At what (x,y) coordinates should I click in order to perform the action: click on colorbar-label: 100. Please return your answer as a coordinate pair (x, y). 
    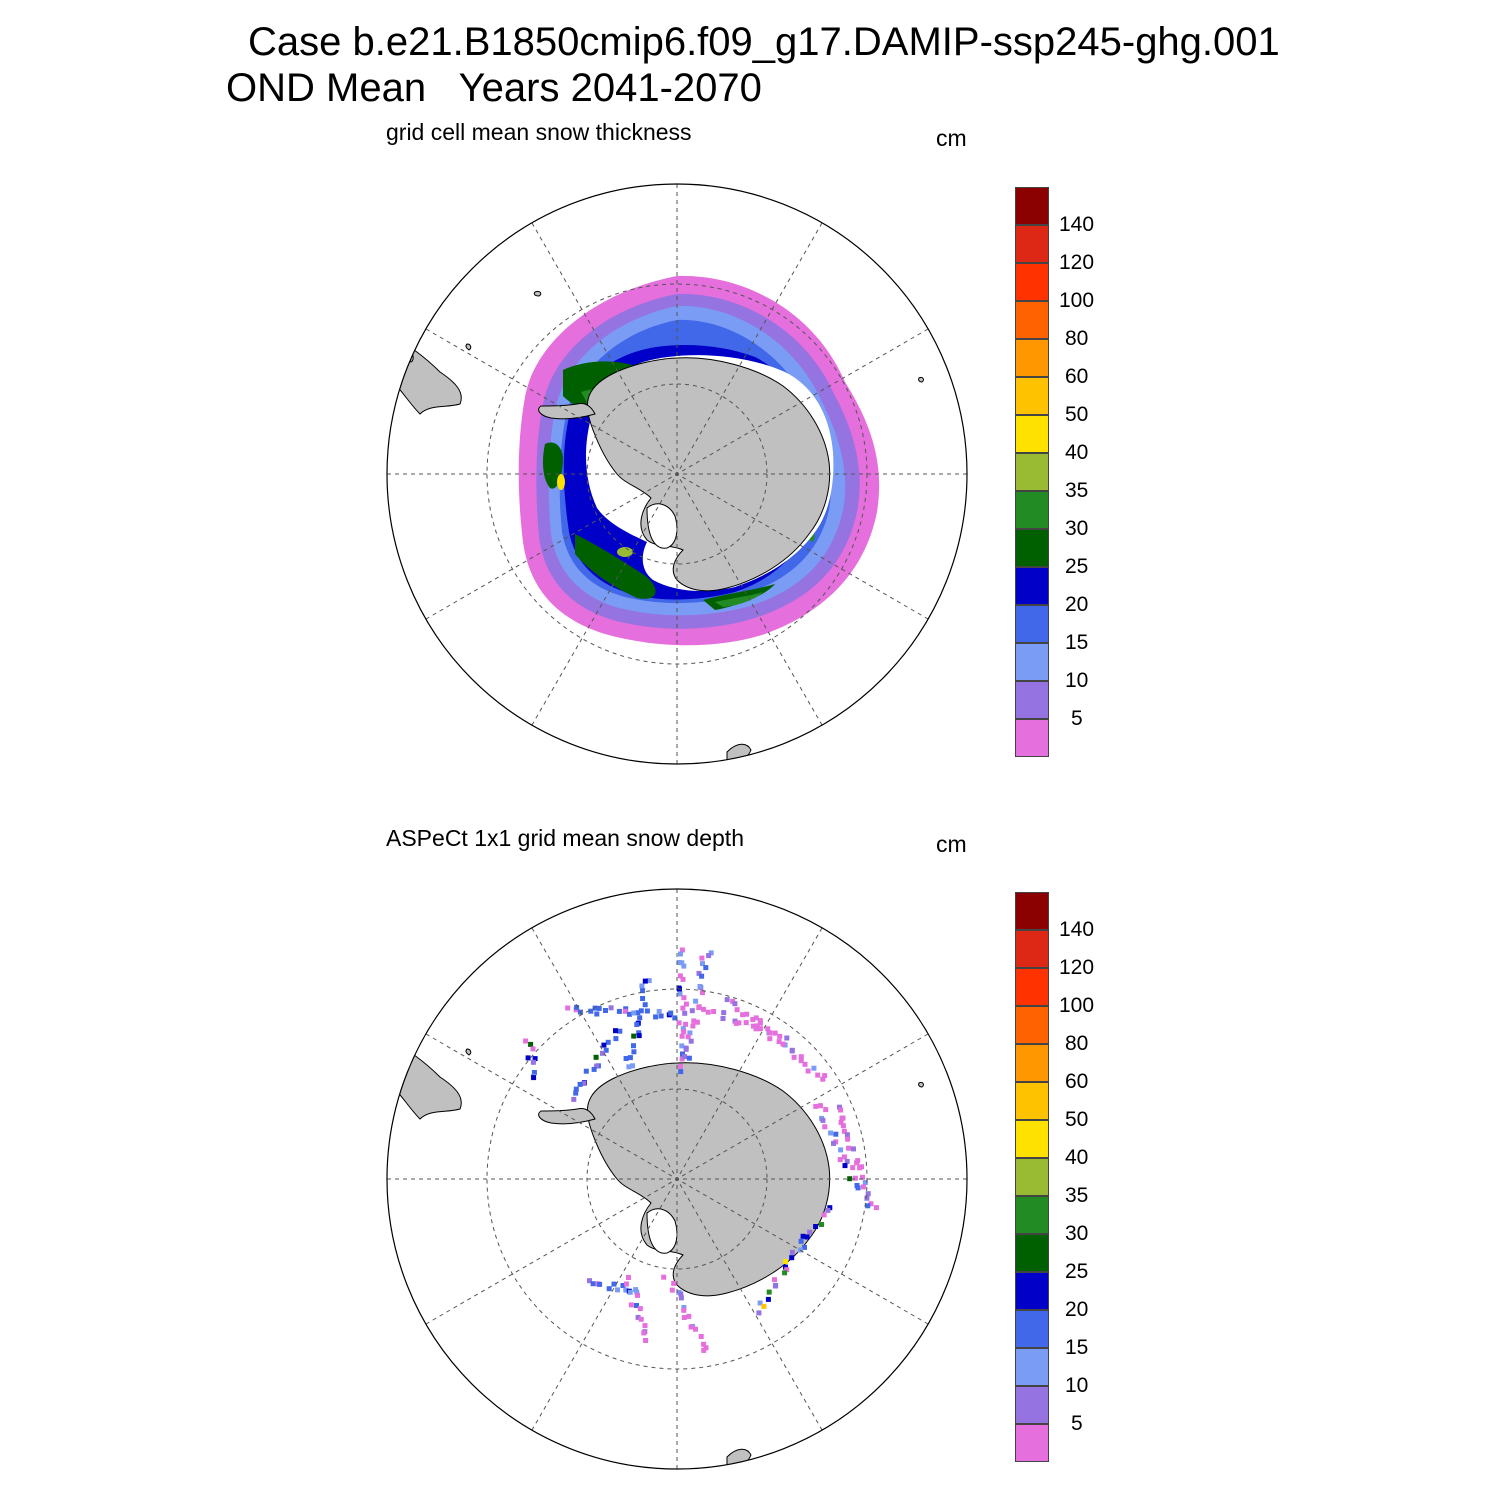
    Looking at the image, I should click on (1077, 300).